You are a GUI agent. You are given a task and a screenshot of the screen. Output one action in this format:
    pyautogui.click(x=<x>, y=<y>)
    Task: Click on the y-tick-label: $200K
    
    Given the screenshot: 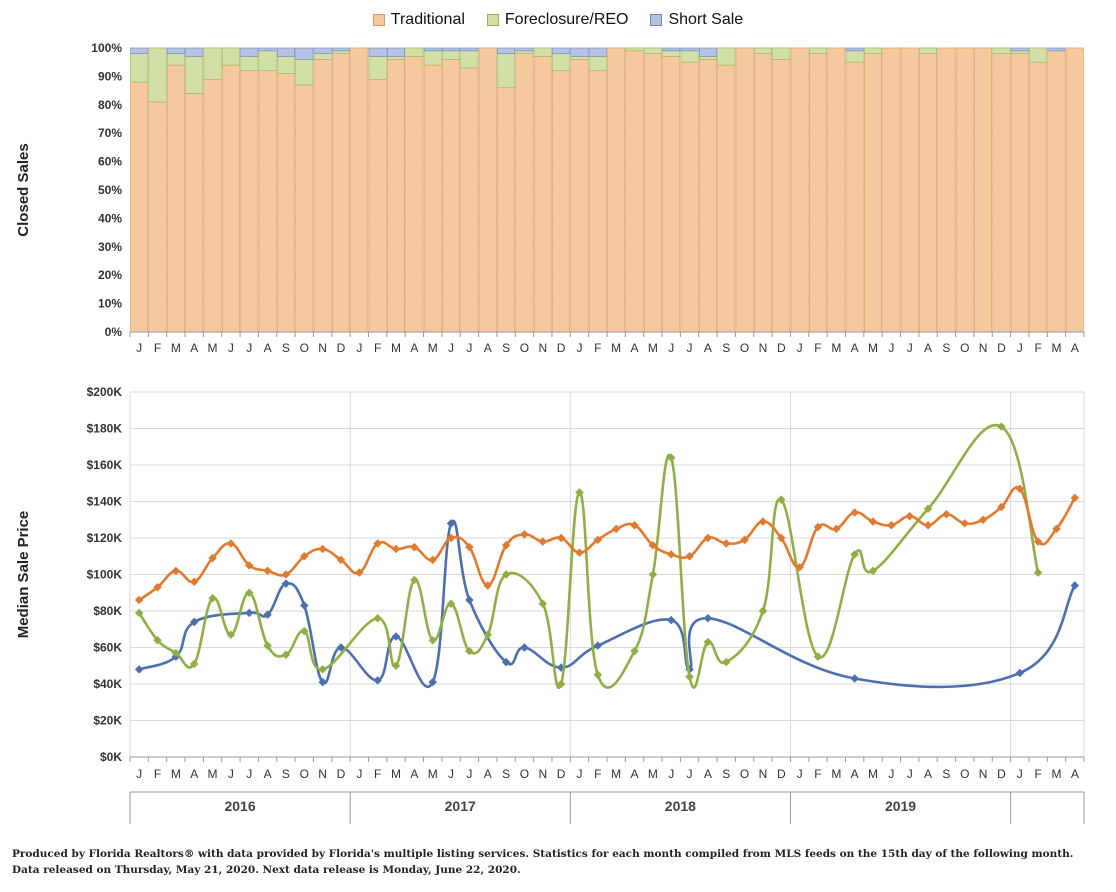 What is the action you would take?
    pyautogui.click(x=105, y=392)
    